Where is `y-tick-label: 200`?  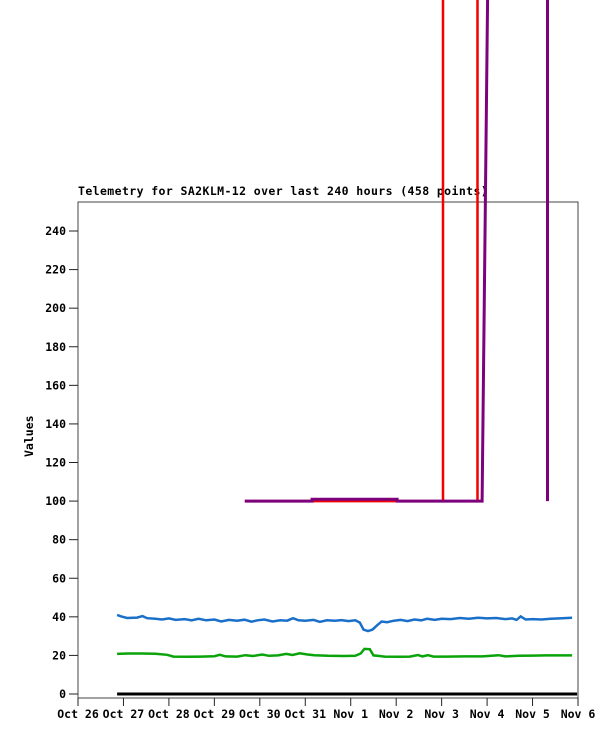
y-tick-label: 200 is located at coordinates (55, 308).